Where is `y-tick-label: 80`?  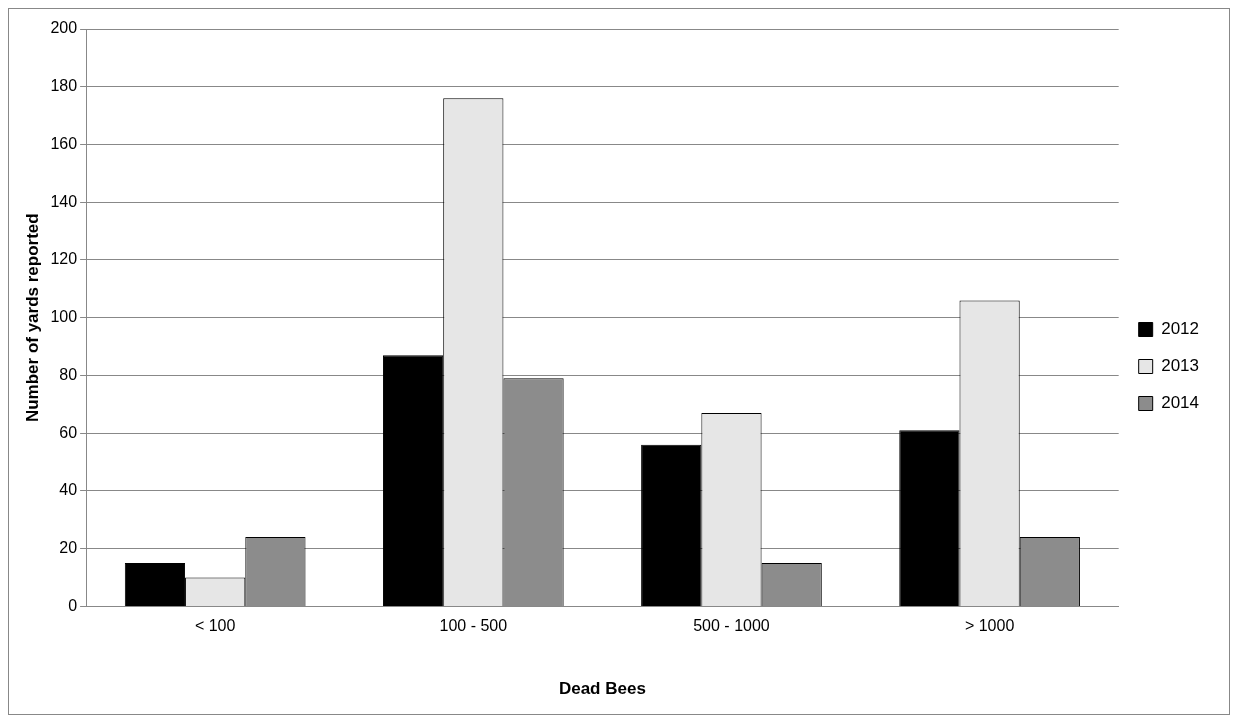 y-tick-label: 80 is located at coordinates (68, 374).